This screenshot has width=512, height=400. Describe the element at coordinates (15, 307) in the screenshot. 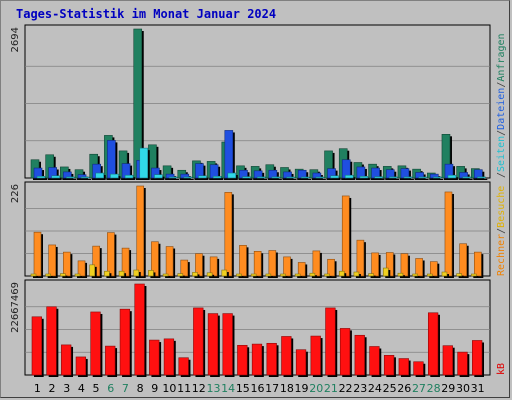

I see `ymax-label-bottom: 22667469` at that location.